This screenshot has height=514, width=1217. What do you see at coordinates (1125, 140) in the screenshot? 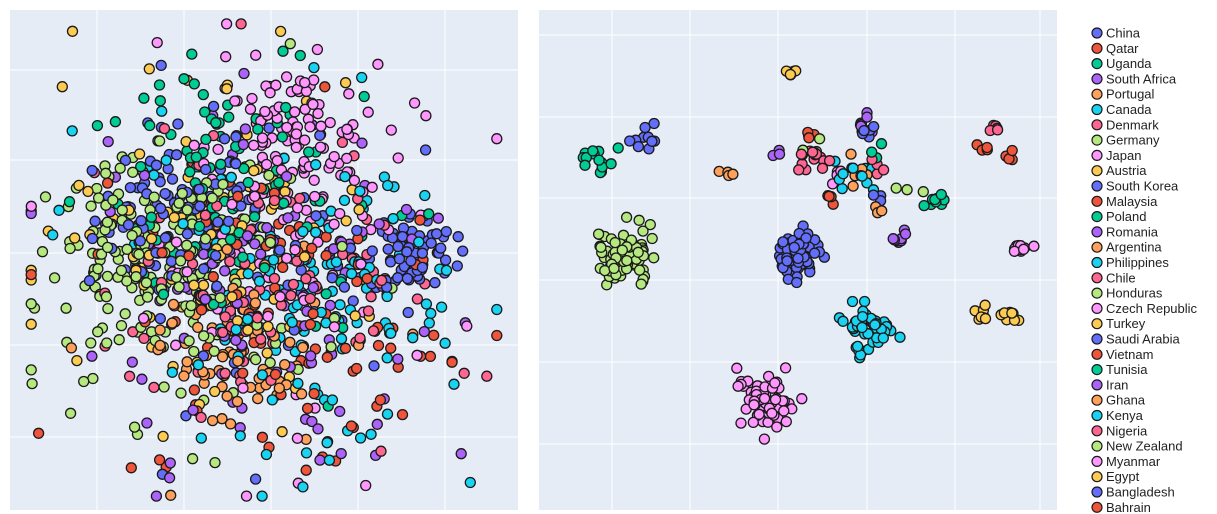
I see `legend-item-germany: Germany` at bounding box center [1125, 140].